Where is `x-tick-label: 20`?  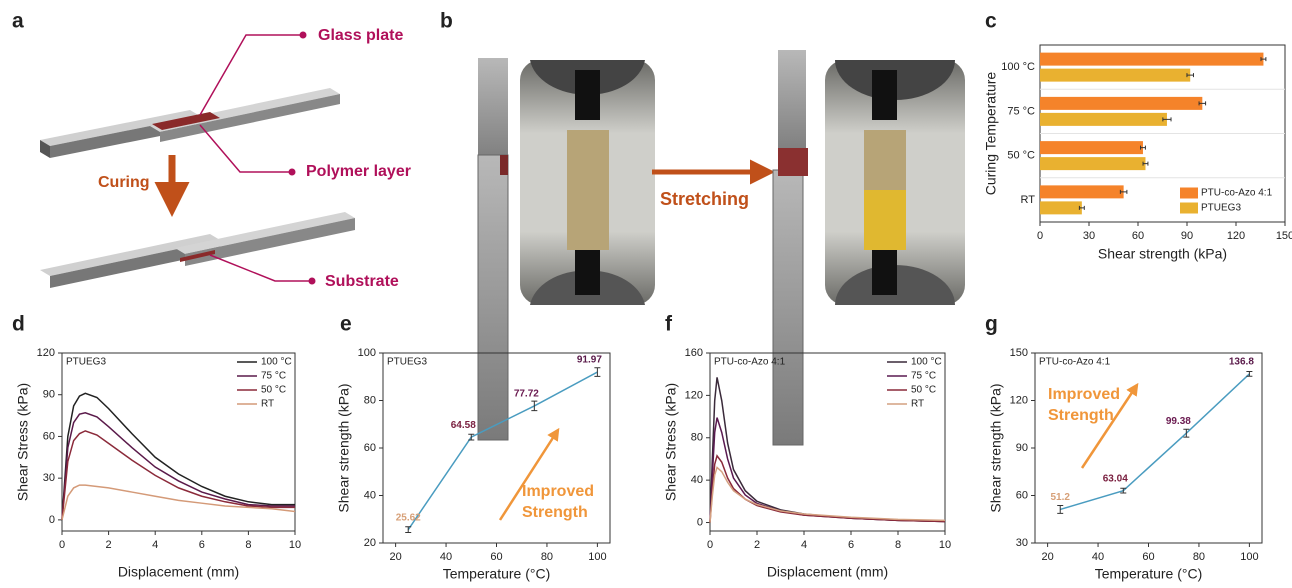
x-tick-label: 20 is located at coordinates (395, 557).